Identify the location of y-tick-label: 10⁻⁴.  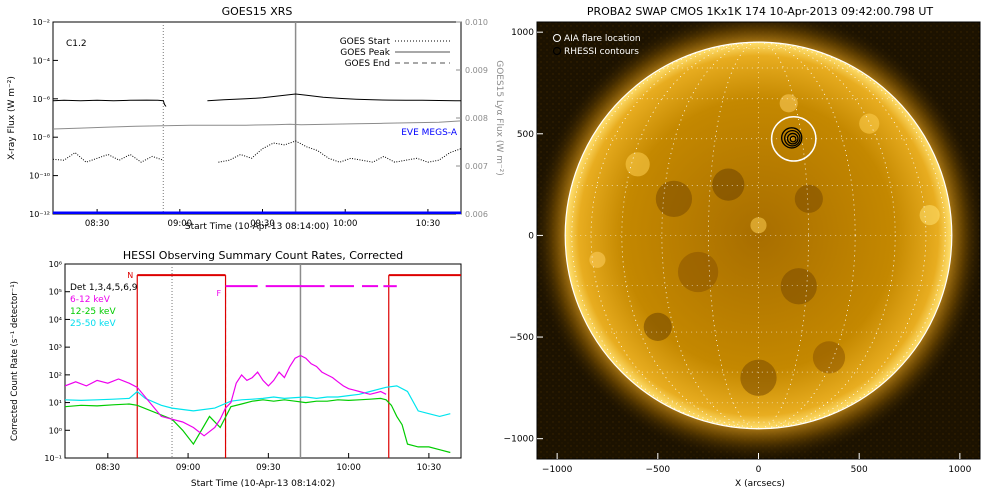
(41, 60).